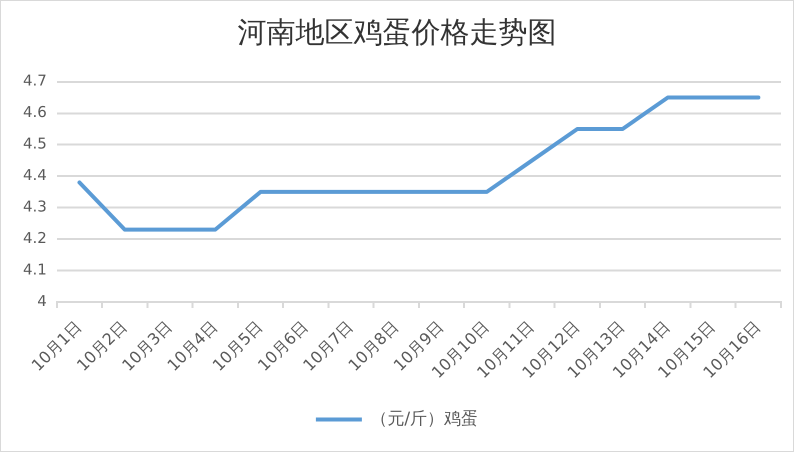 The image size is (794, 452). Describe the element at coordinates (34, 175) in the screenshot. I see `y-tick-label: 4.4` at that location.